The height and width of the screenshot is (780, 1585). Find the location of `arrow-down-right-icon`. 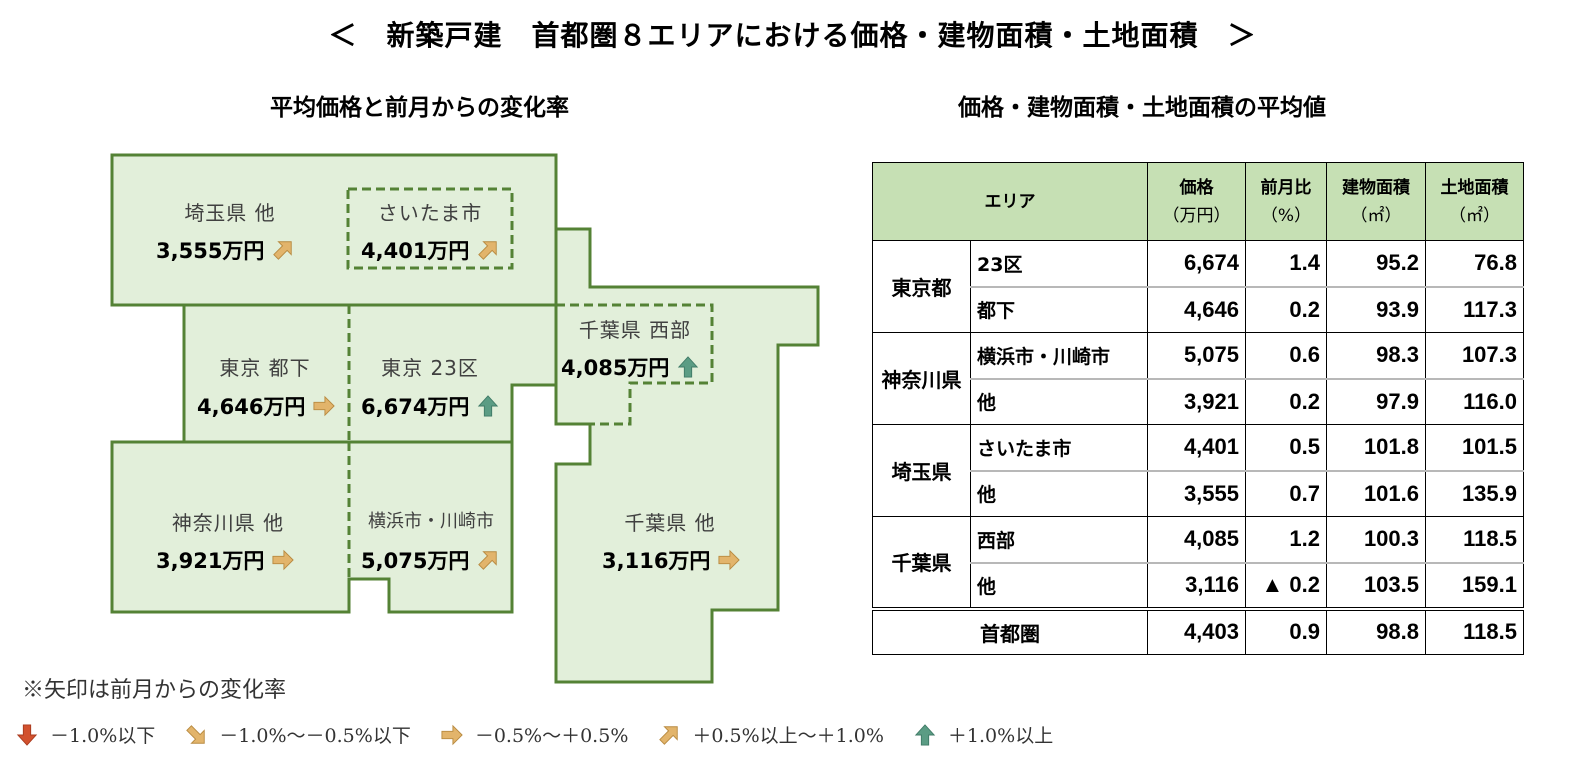

arrow-down-right-icon is located at coordinates (196, 735).